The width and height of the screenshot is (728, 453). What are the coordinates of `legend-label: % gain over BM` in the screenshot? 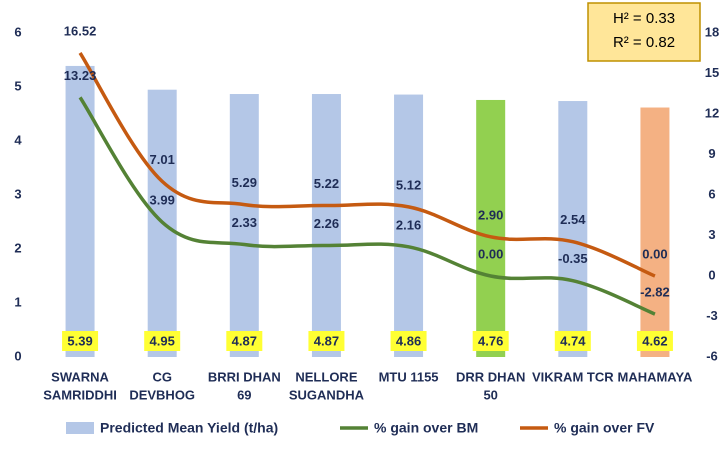 It's located at (426, 428).